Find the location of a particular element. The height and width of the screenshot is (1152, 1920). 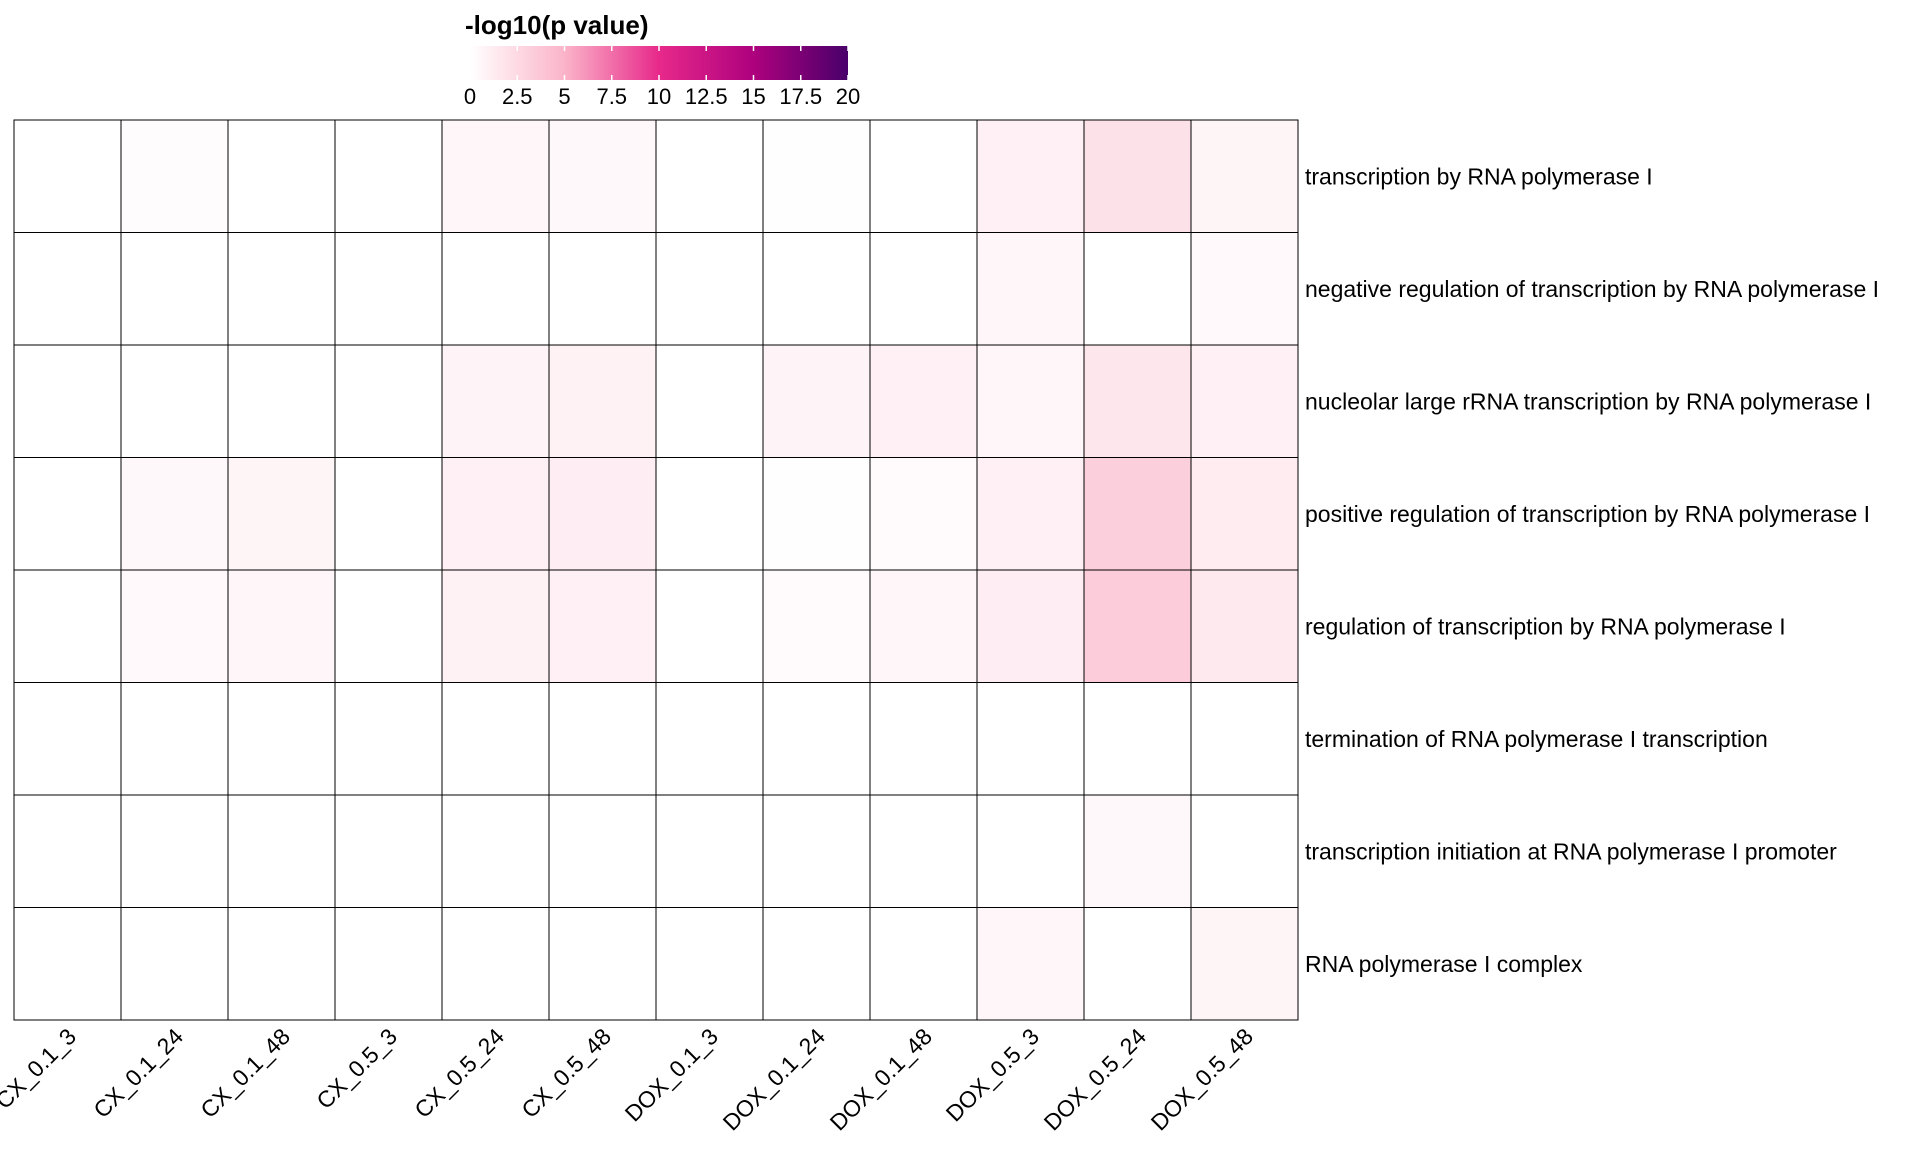

legend-tick-label: 5 is located at coordinates (564, 96).